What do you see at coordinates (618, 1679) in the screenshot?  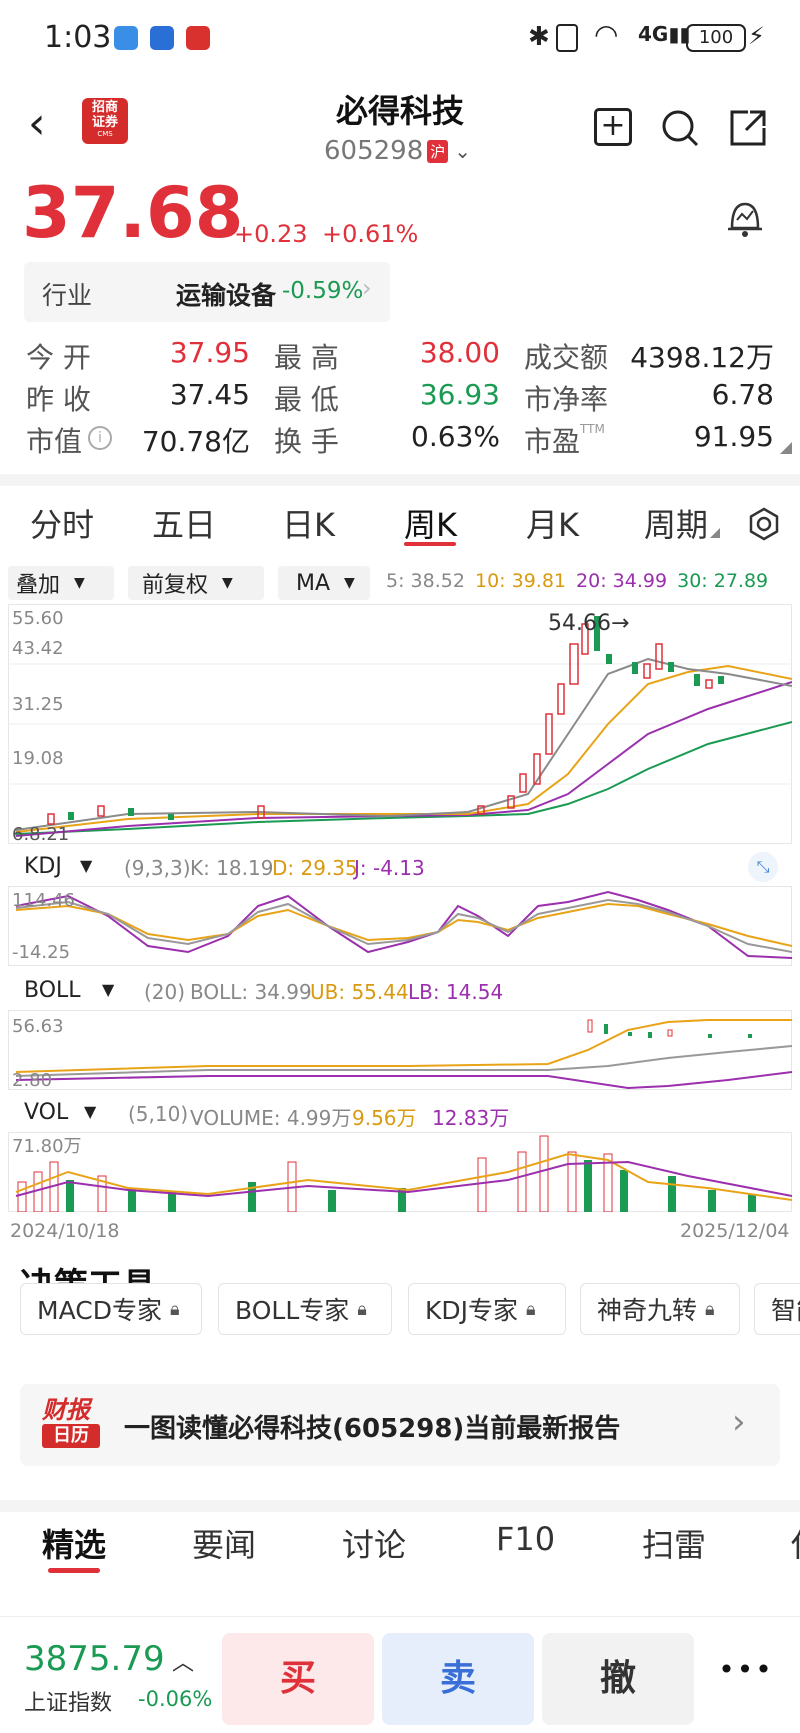 I see `cancel-order-button: 撤` at bounding box center [618, 1679].